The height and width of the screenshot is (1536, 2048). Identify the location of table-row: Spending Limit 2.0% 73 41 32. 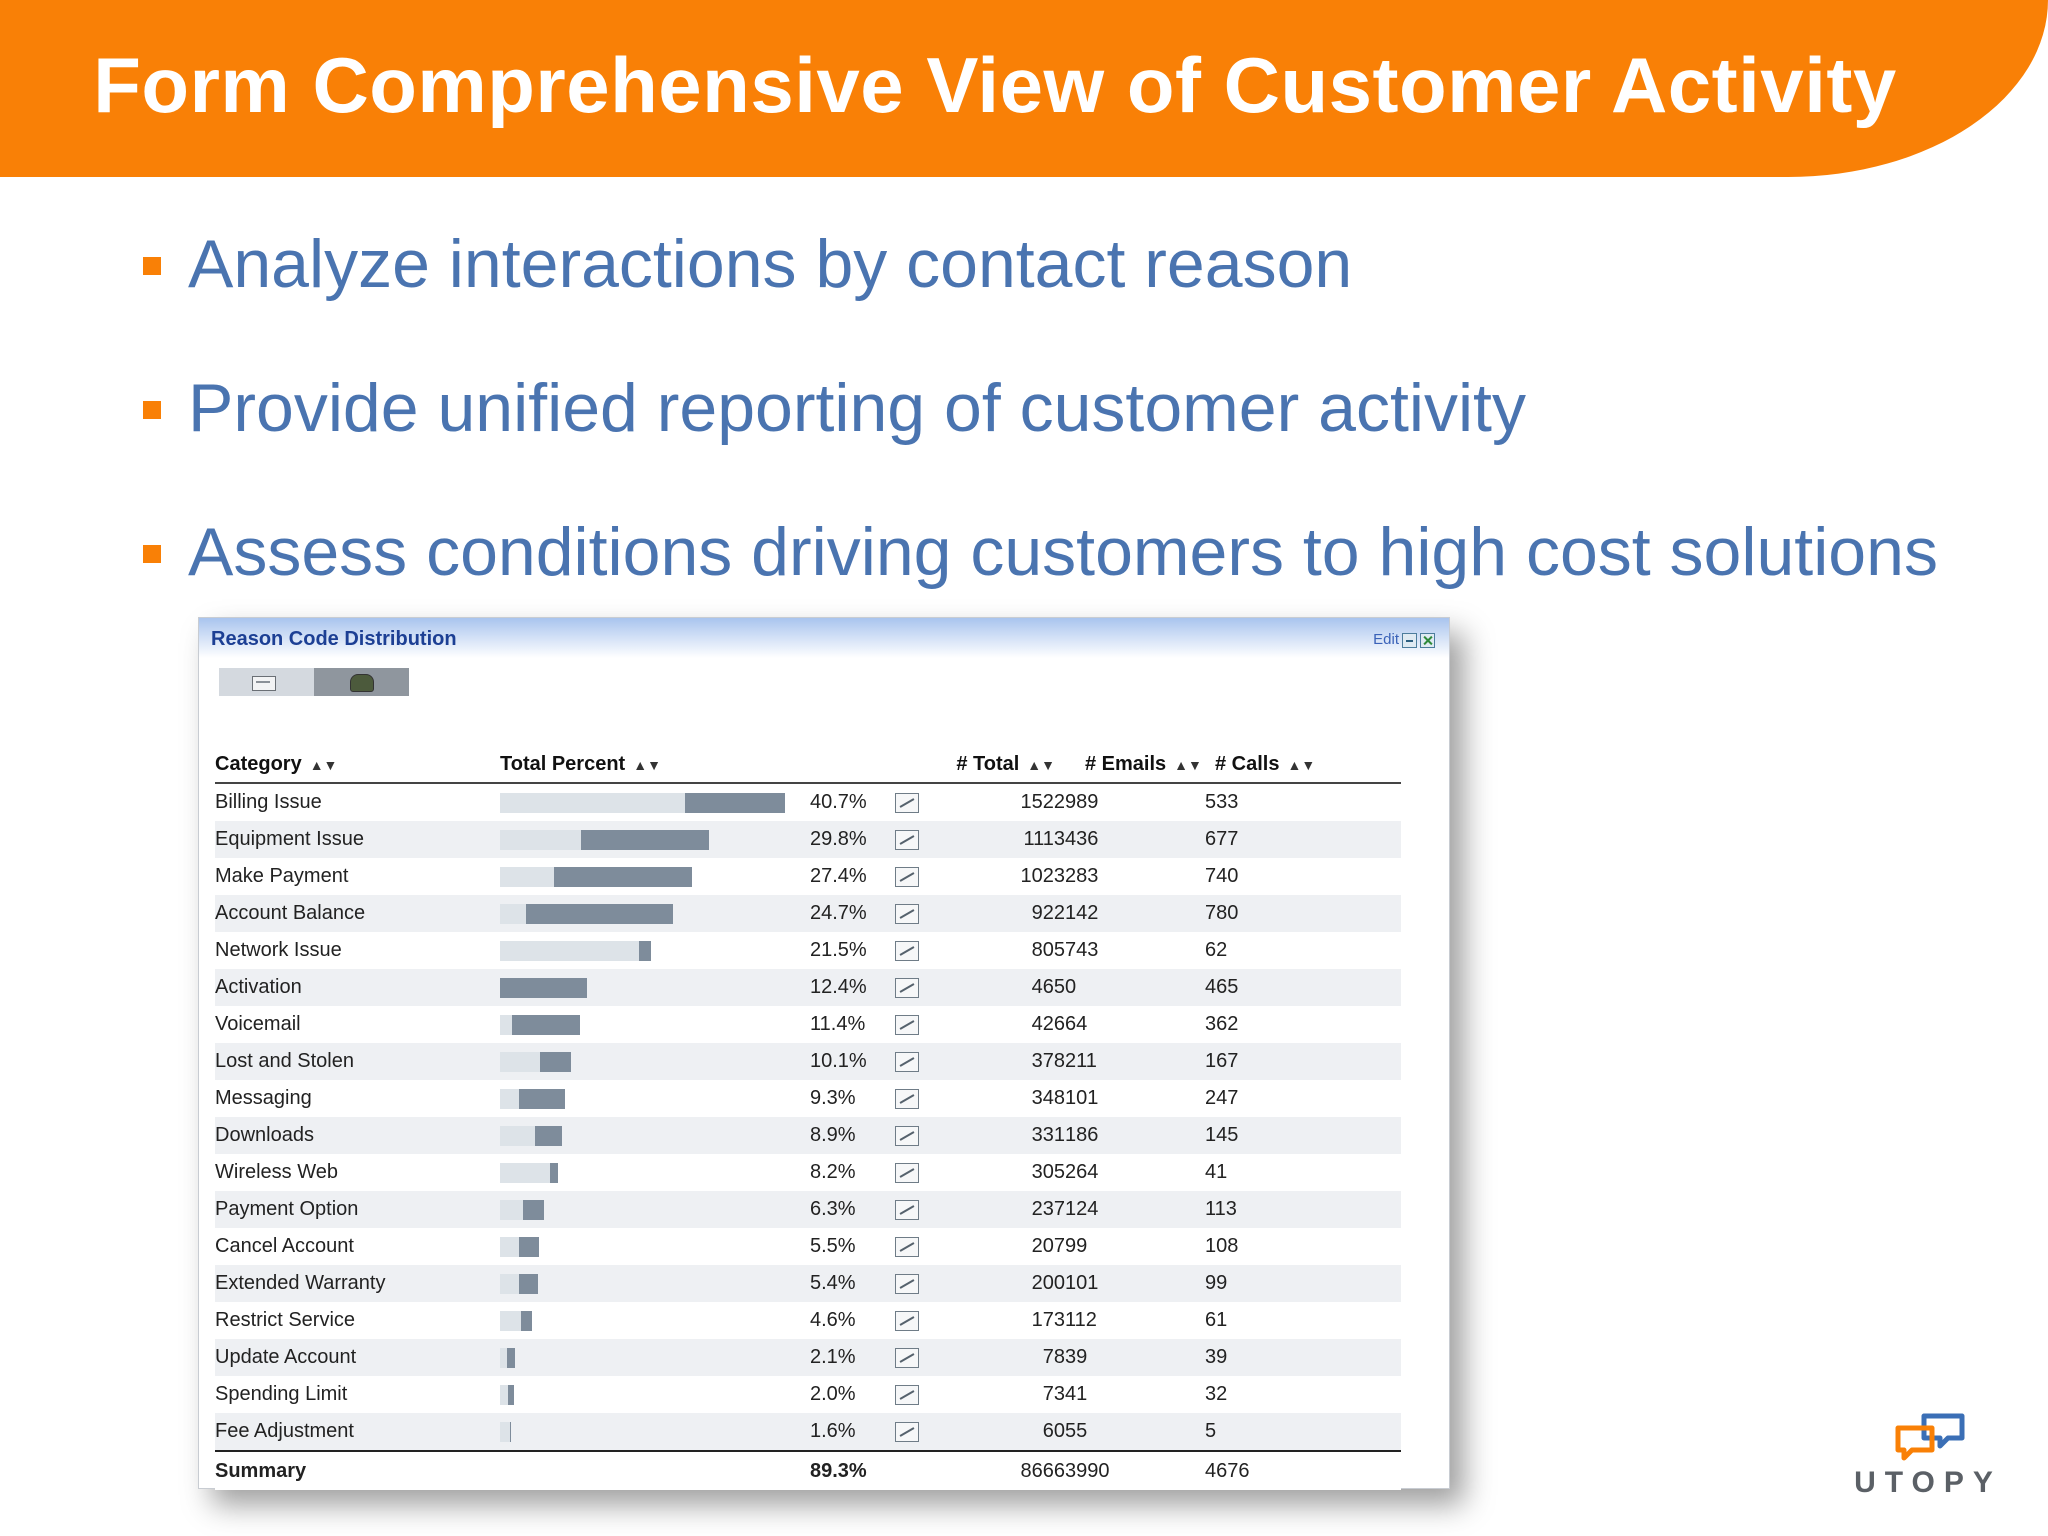
(808, 1394).